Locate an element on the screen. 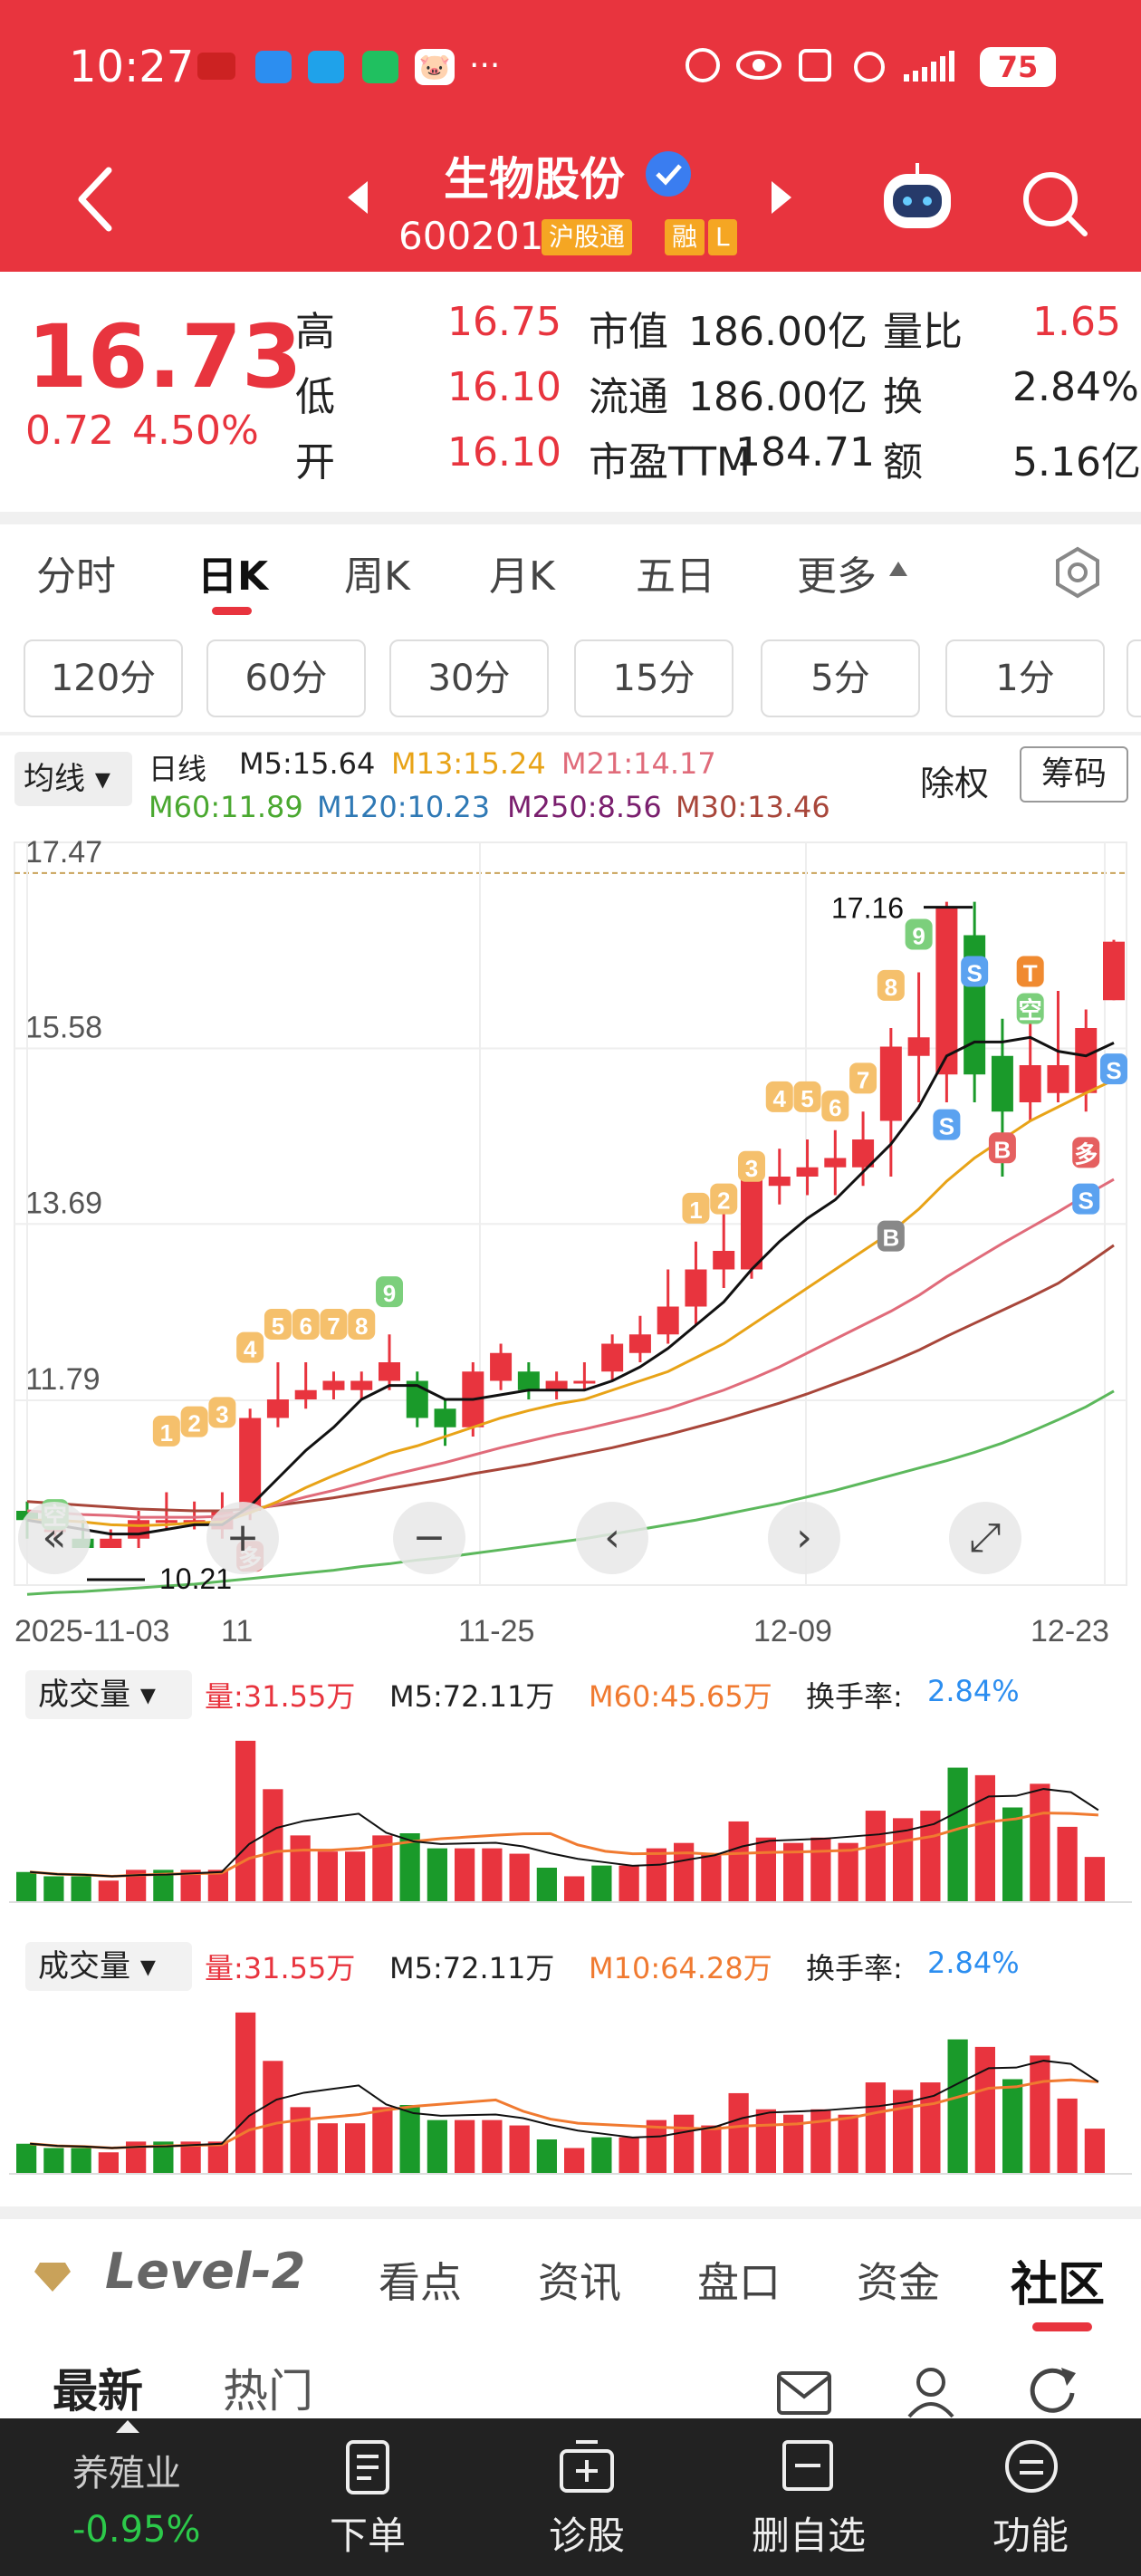 The image size is (1141, 2576). nav-order: 下单 is located at coordinates (369, 2536).